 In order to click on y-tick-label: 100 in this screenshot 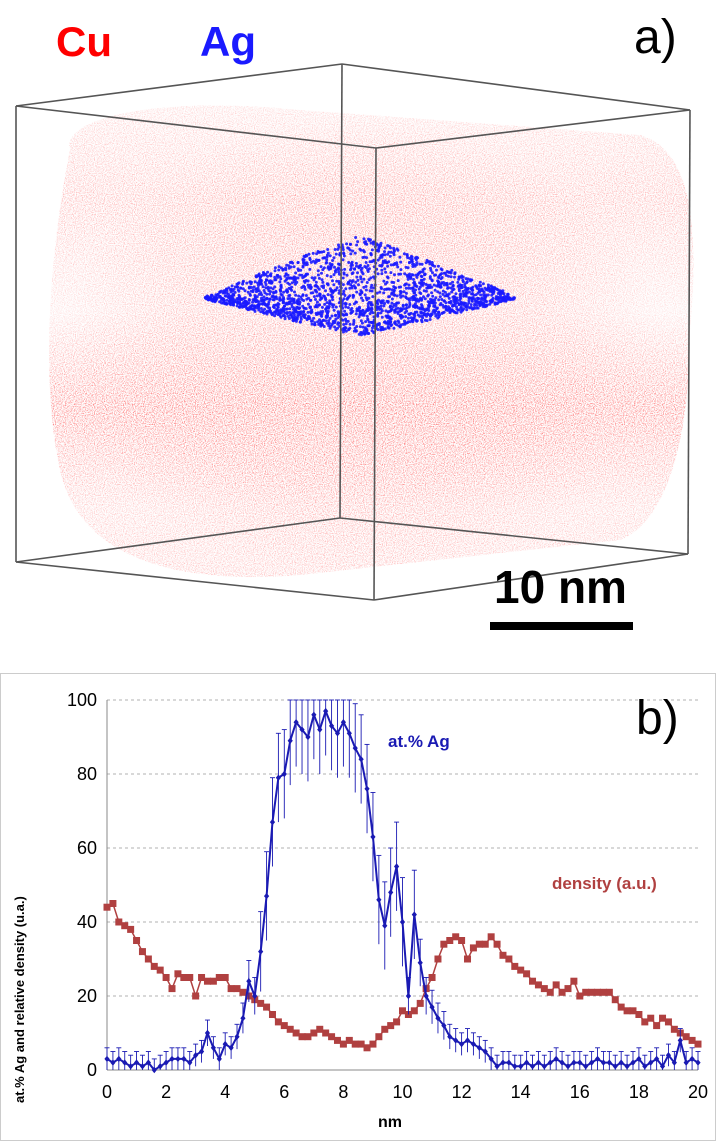, I will do `click(82, 700)`.